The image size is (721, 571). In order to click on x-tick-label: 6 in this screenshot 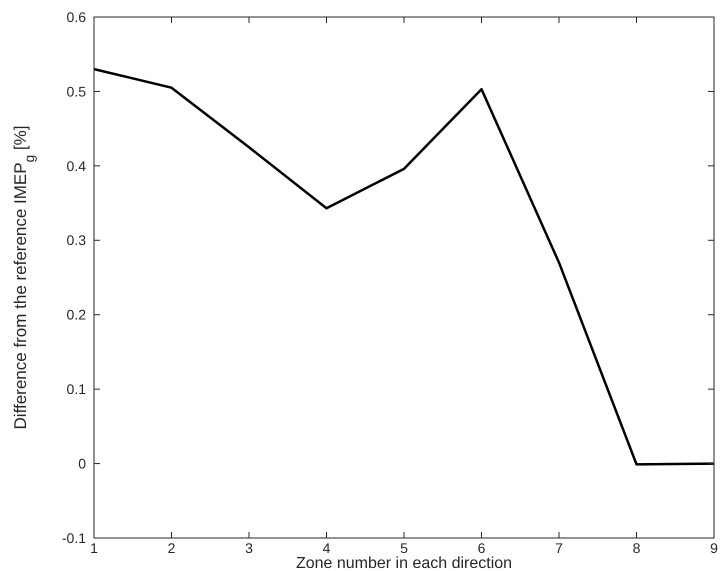, I will do `click(482, 548)`.